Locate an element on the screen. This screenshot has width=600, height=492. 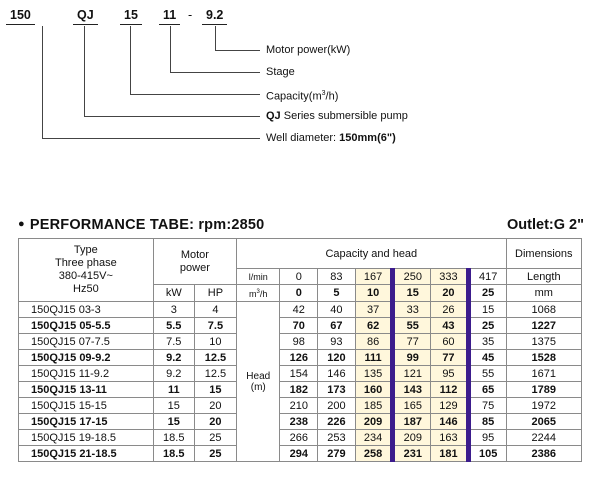
hp-cell: 7.5 is located at coordinates (215, 325).